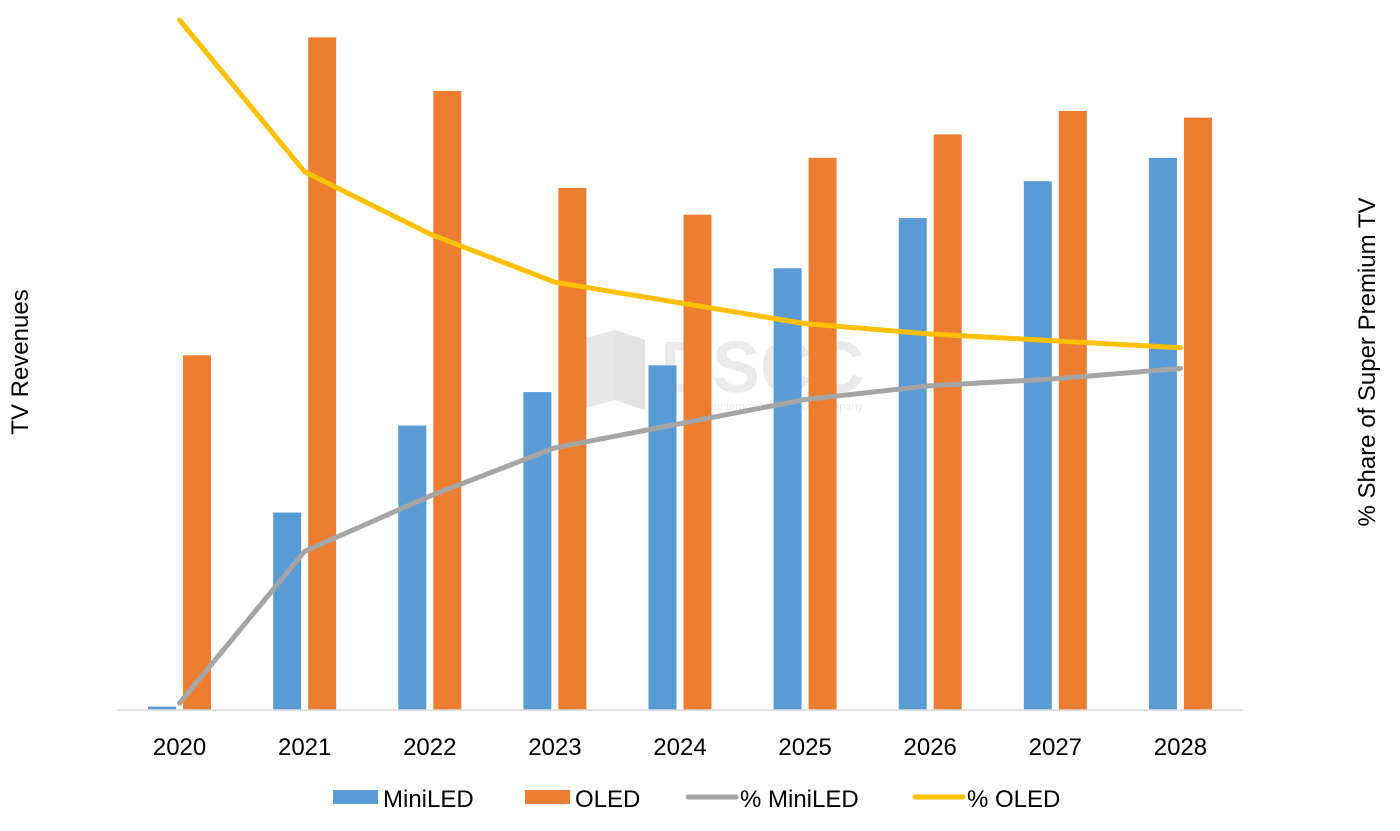  What do you see at coordinates (1013, 799) in the screenshot?
I see `legend-label-oled: % OLED` at bounding box center [1013, 799].